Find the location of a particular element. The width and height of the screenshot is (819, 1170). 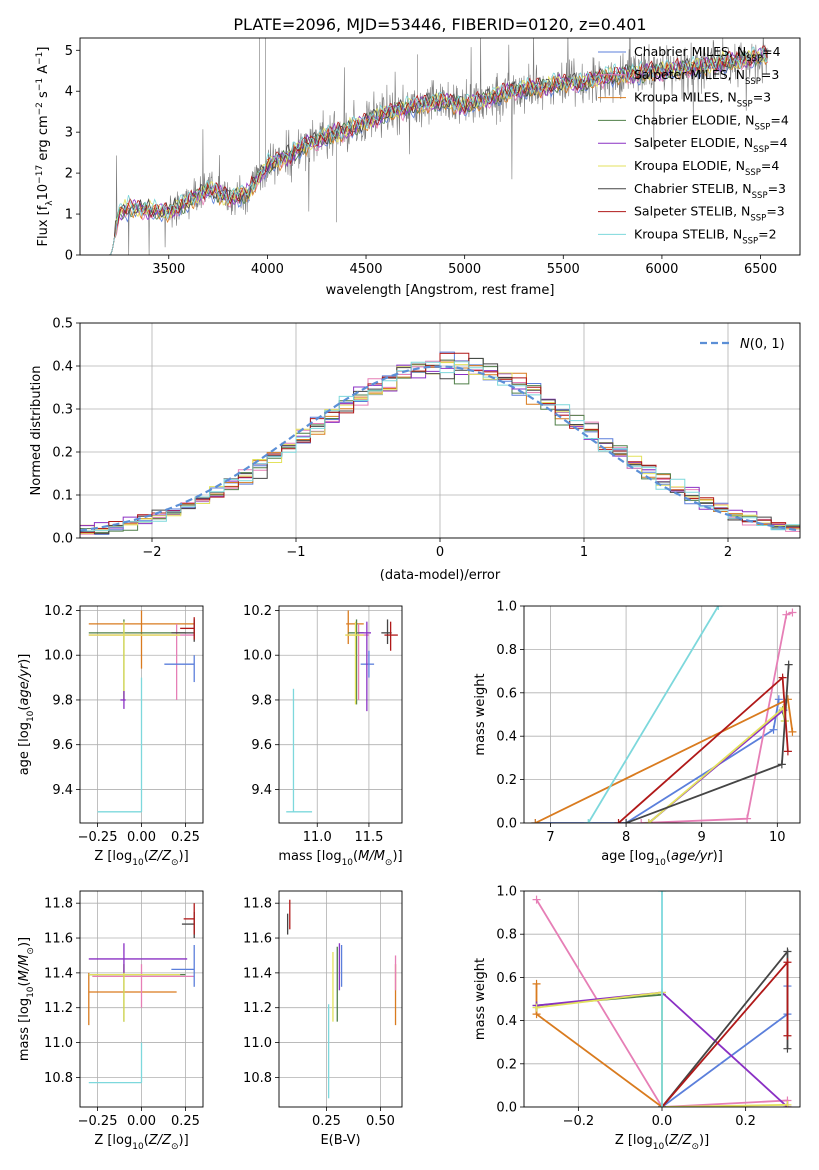

y-tick-label: 3 is located at coordinates (69, 133).